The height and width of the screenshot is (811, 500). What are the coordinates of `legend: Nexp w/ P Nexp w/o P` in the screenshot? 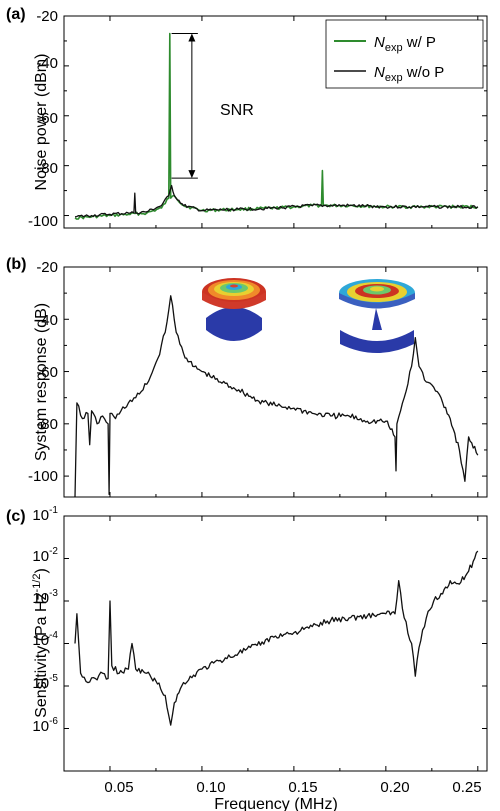 It's located at (404, 54).